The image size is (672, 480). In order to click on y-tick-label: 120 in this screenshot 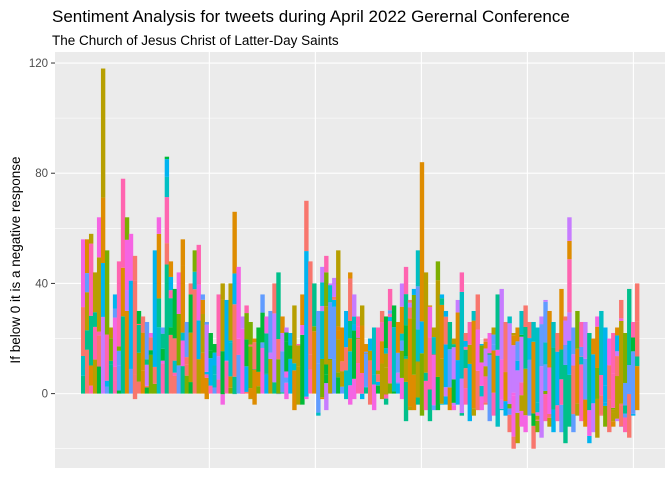, I will do `click(38, 64)`.